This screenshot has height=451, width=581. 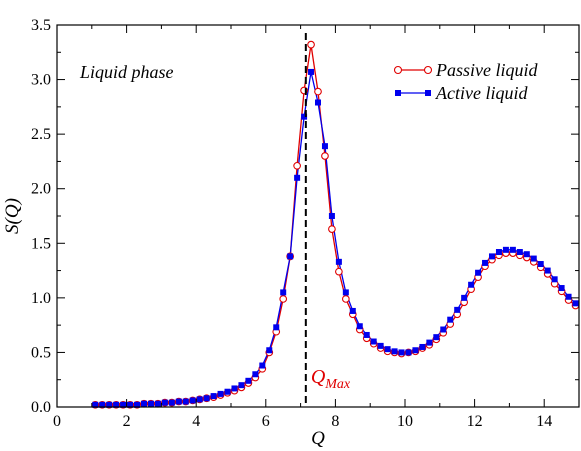 What do you see at coordinates (196, 421) in the screenshot?
I see `x-tick-label: 4` at bounding box center [196, 421].